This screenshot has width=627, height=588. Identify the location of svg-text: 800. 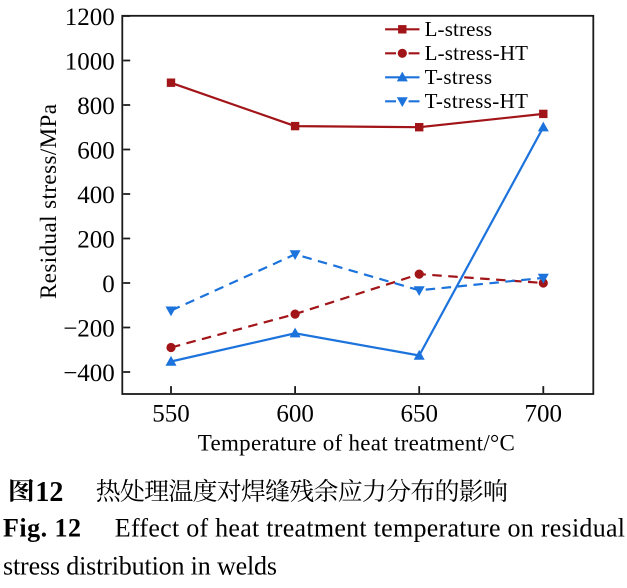
(96, 106).